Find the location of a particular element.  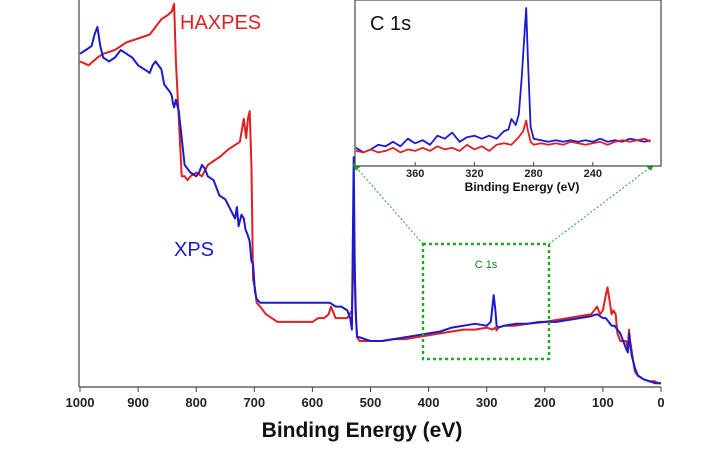

main-x-tick-label: 700 is located at coordinates (254, 402).